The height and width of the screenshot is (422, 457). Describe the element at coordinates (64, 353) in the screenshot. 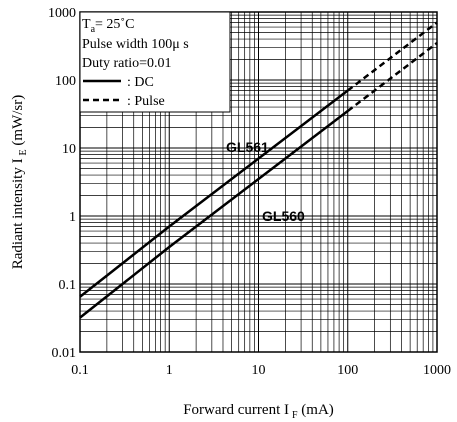

I see `y-tick-label: 0.01` at that location.